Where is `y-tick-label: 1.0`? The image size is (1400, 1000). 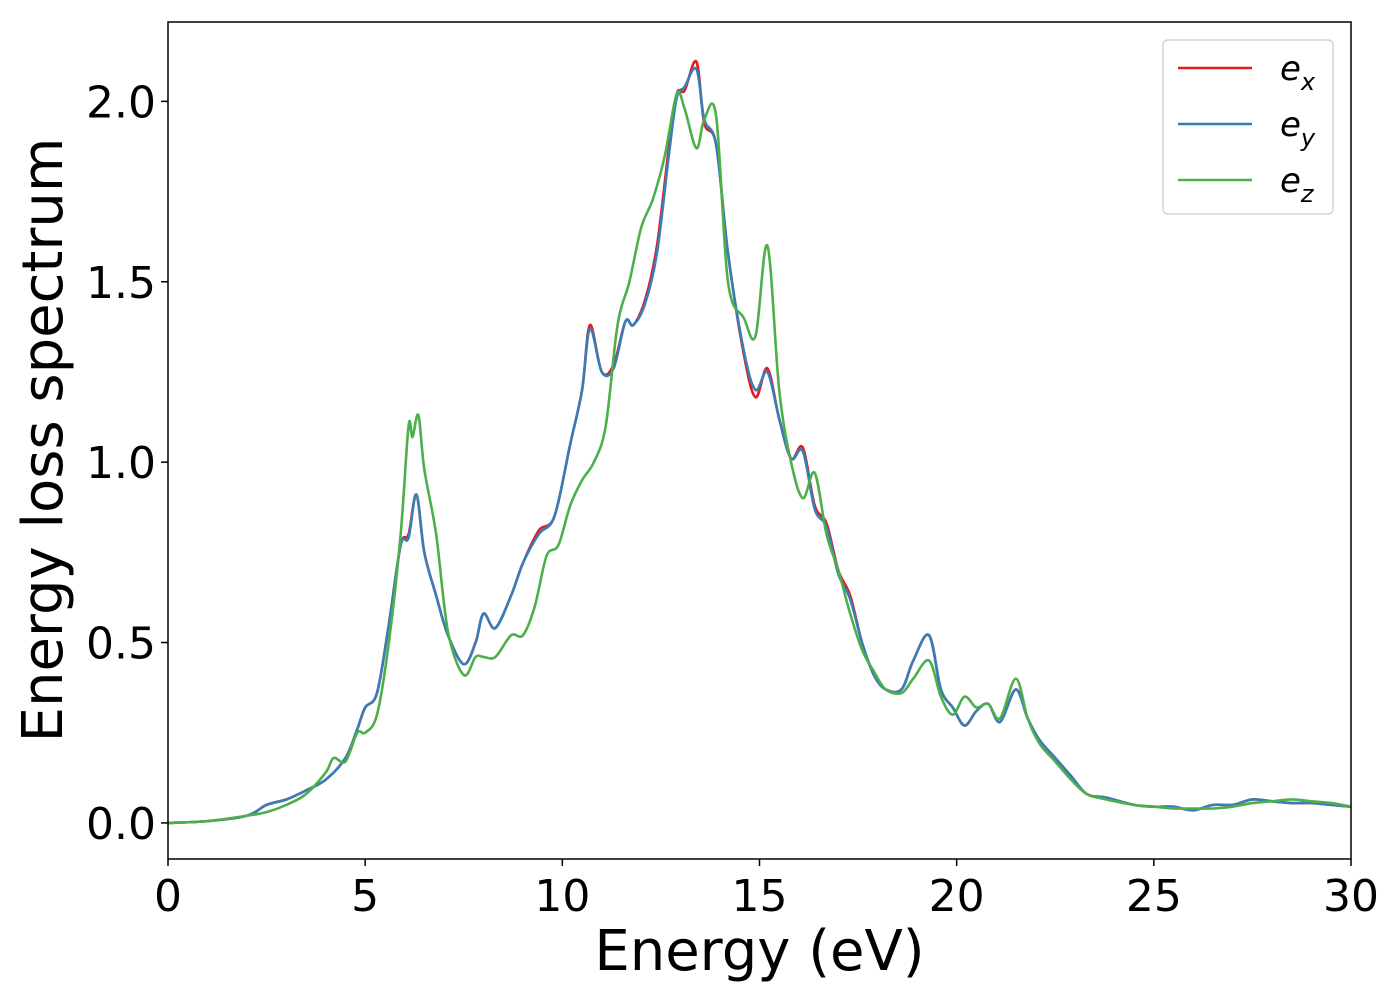 y-tick-label: 1.0 is located at coordinates (121, 463).